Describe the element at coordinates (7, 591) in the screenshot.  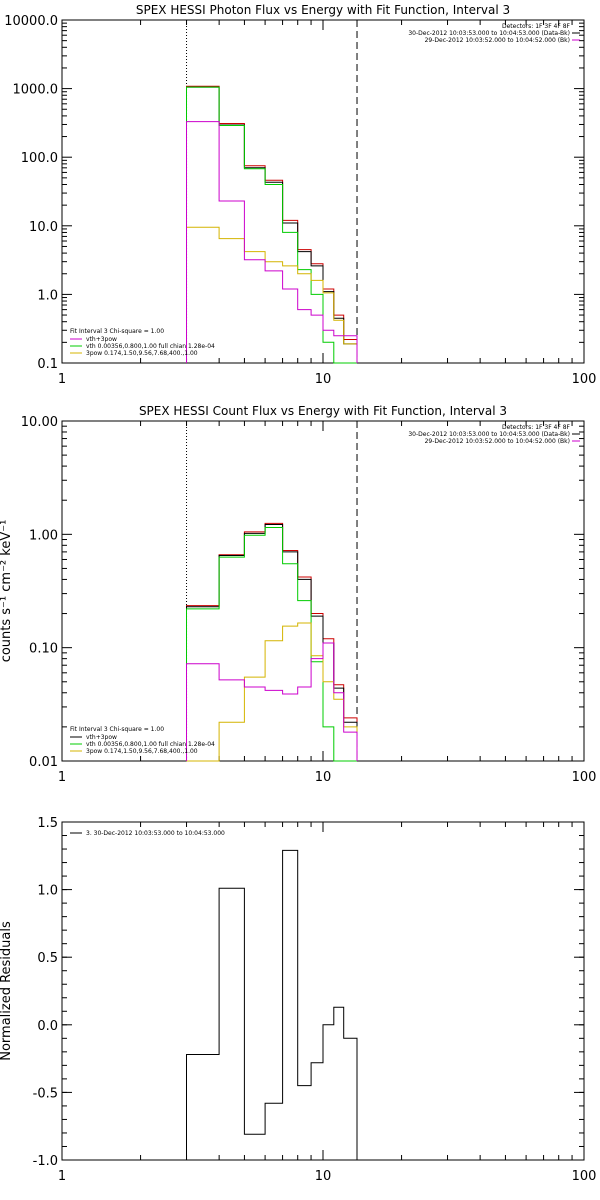
I see `plot2-y-axis-label: counts s⁻¹ cm⁻² keV⁻¹` at that location.